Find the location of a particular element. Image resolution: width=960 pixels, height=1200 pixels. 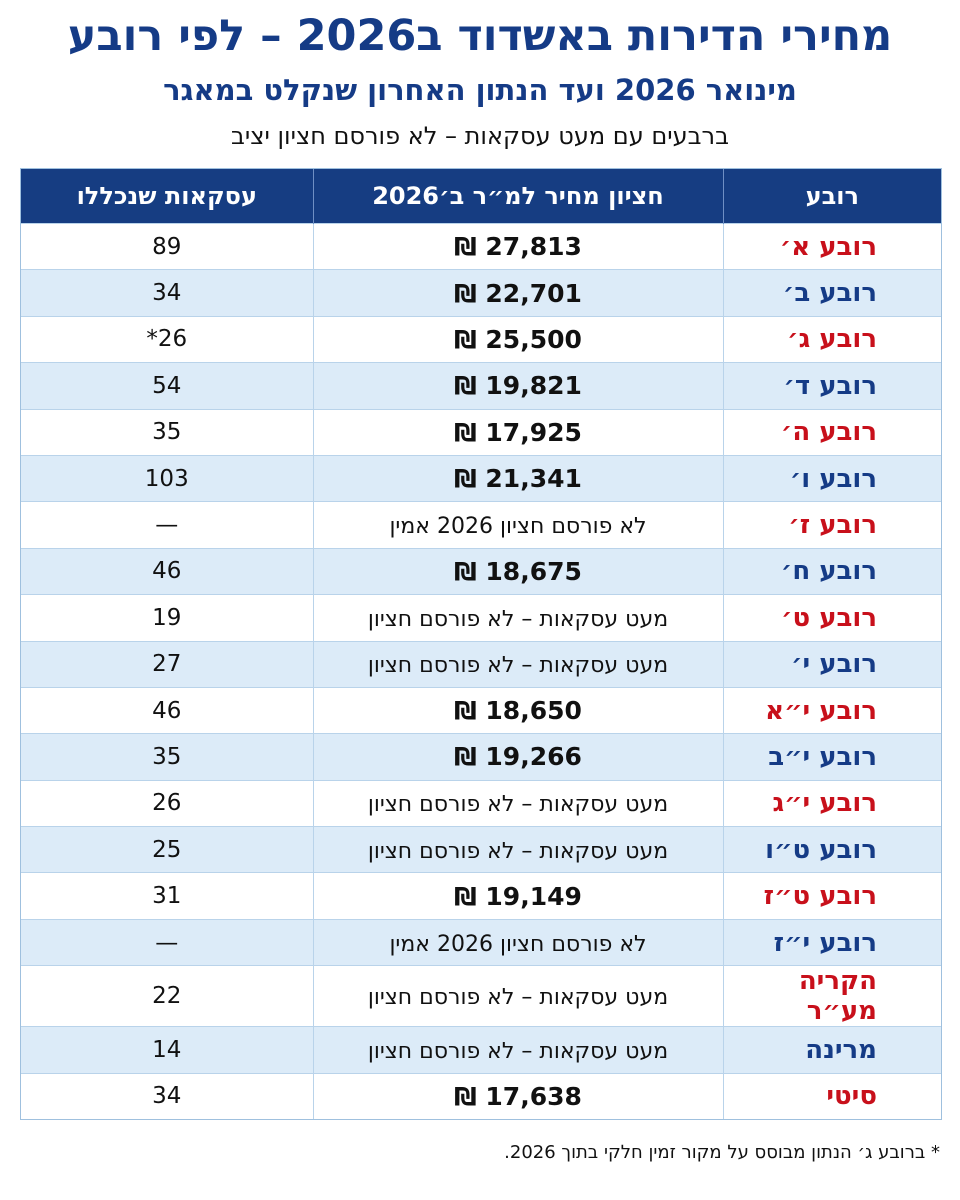

table-row: הקריה מע״ר מעט עסקאות – לא פורסם חציון 22 is located at coordinates (481, 996).